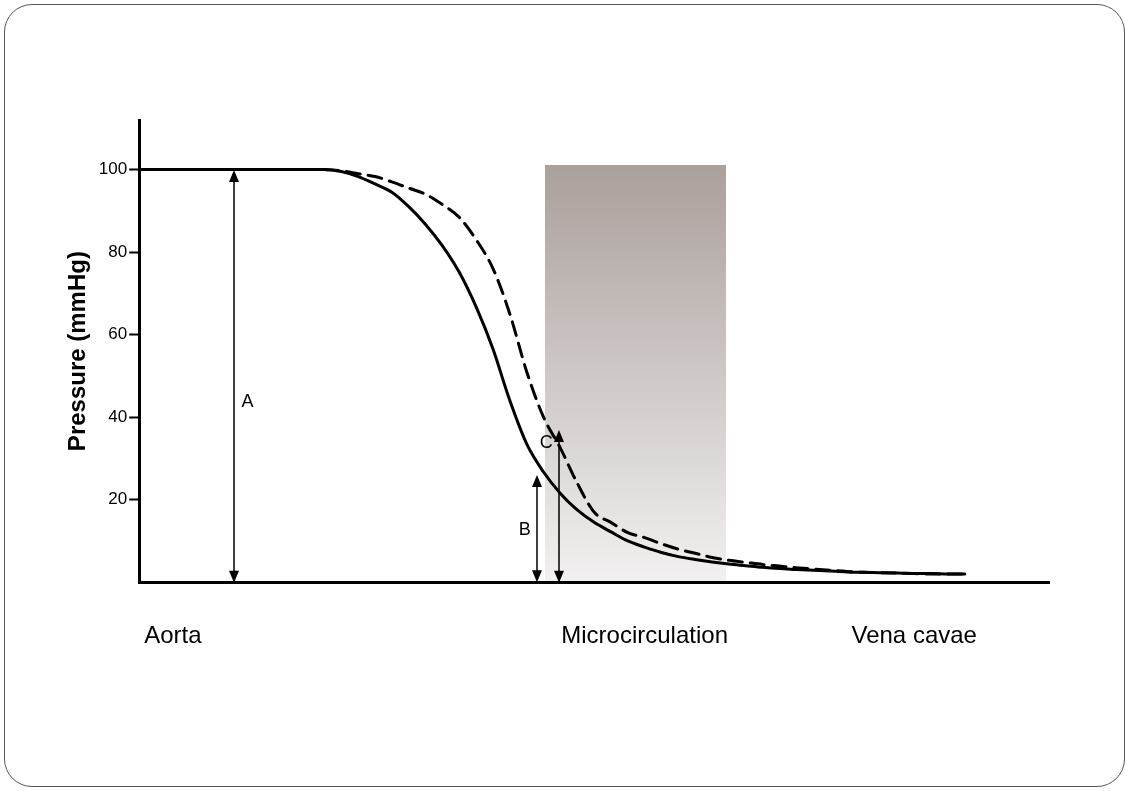 This screenshot has width=1129, height=791. Describe the element at coordinates (77, 351) in the screenshot. I see `y-axis-title: Pressure (mmHg)` at that location.